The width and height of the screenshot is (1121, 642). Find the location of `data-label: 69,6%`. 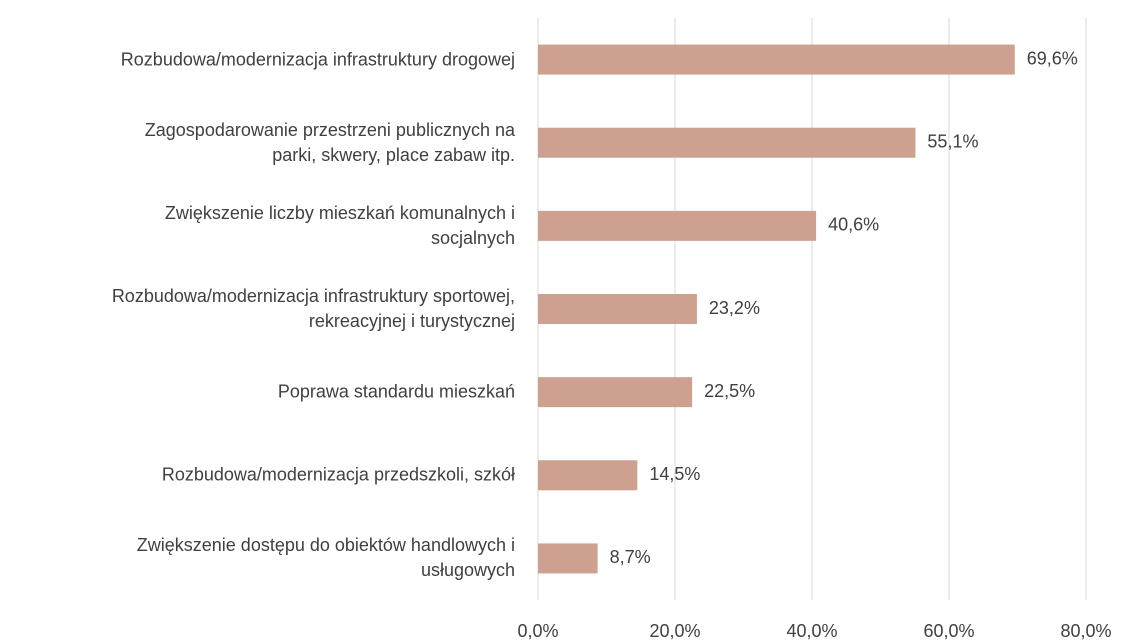

data-label: 69,6% is located at coordinates (1052, 58).